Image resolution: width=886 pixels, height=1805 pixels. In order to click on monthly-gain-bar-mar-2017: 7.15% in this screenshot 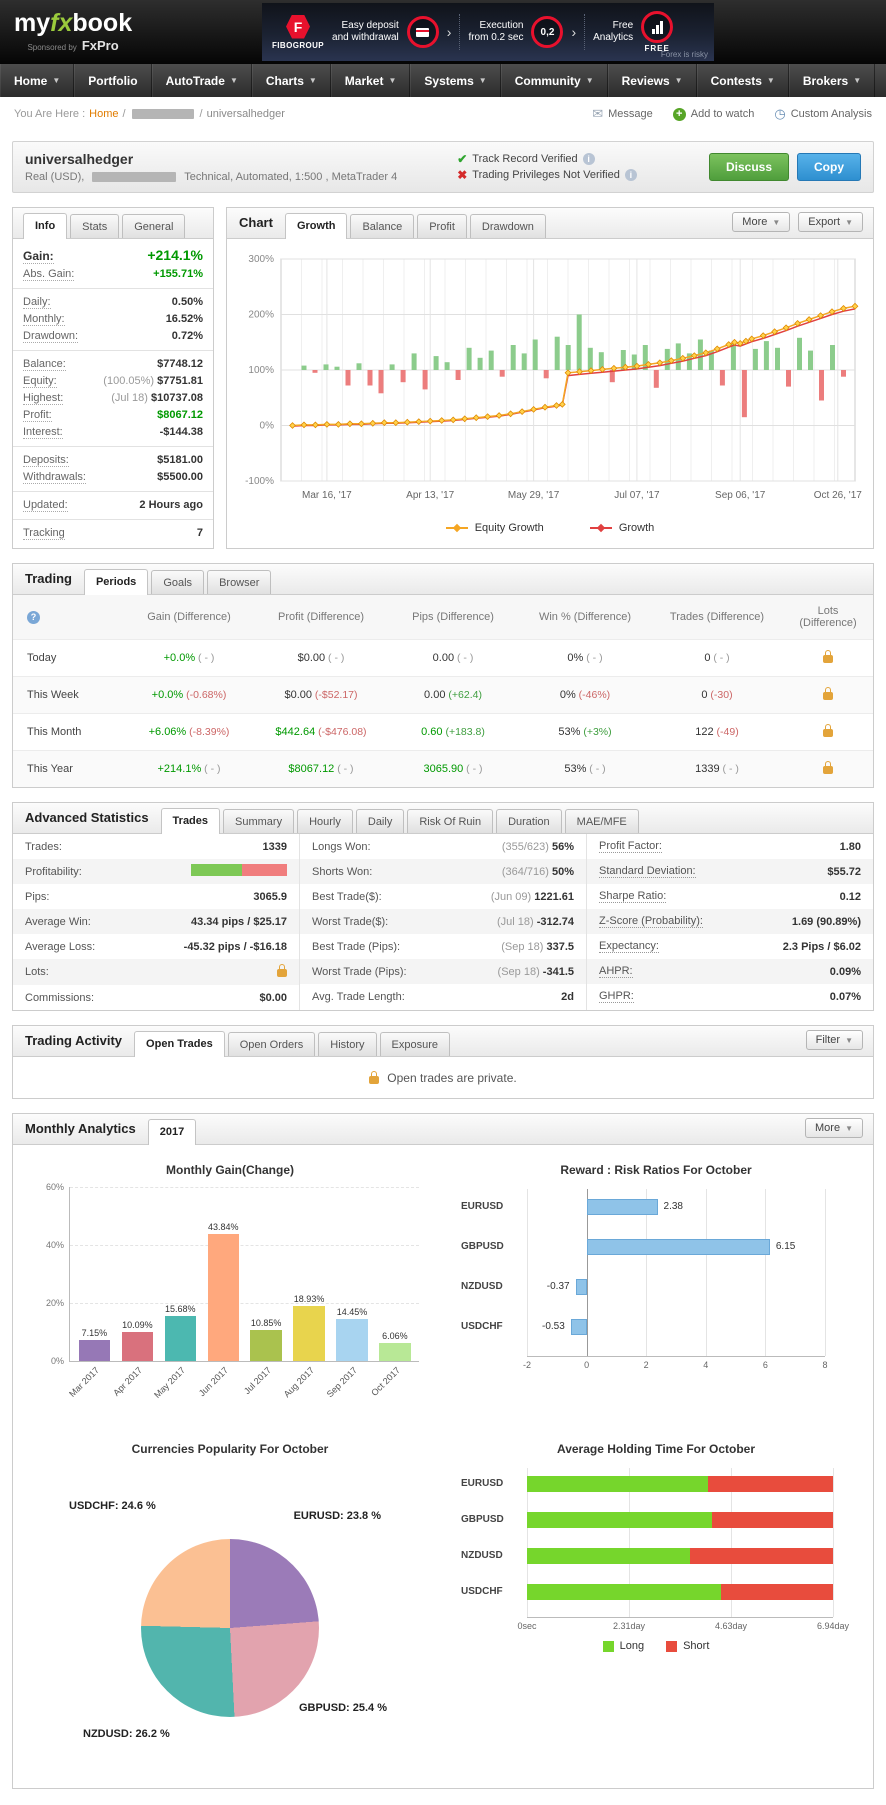, I will do `click(94, 1344)`.